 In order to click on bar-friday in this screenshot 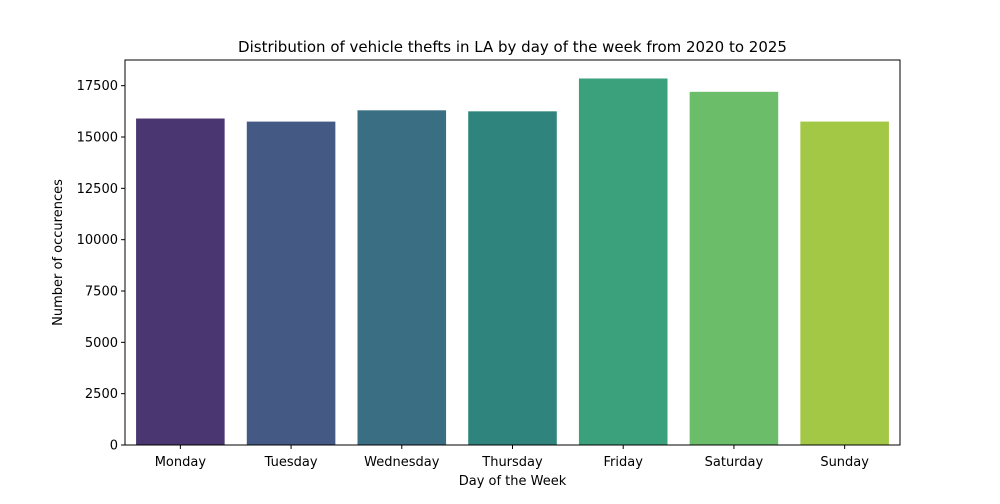, I will do `click(623, 261)`.